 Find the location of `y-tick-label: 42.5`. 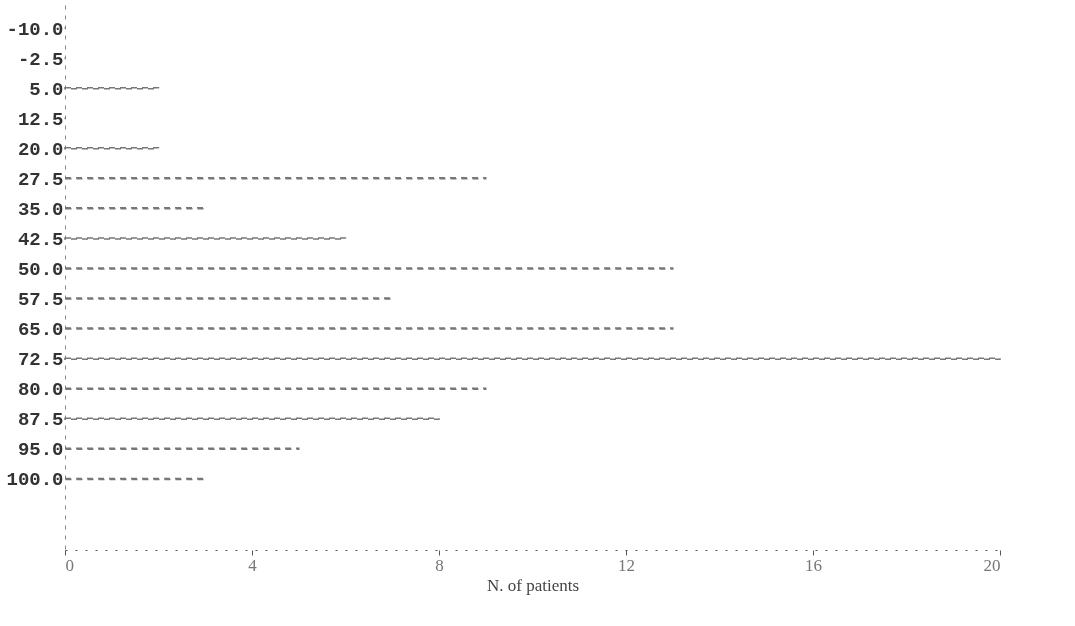

y-tick-label: 42.5 is located at coordinates (40, 239).